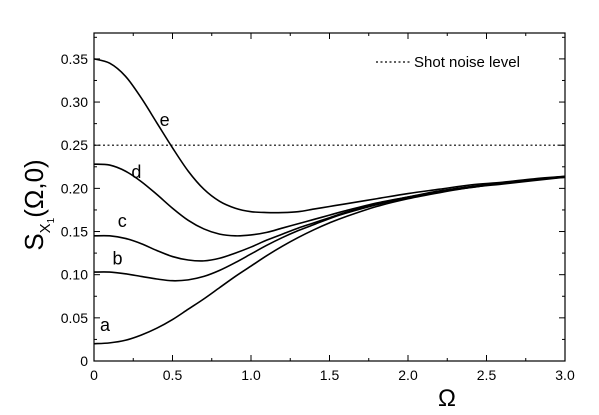 This screenshot has height=415, width=599. What do you see at coordinates (74, 59) in the screenshot?
I see `y-tick-label: 0.35` at bounding box center [74, 59].